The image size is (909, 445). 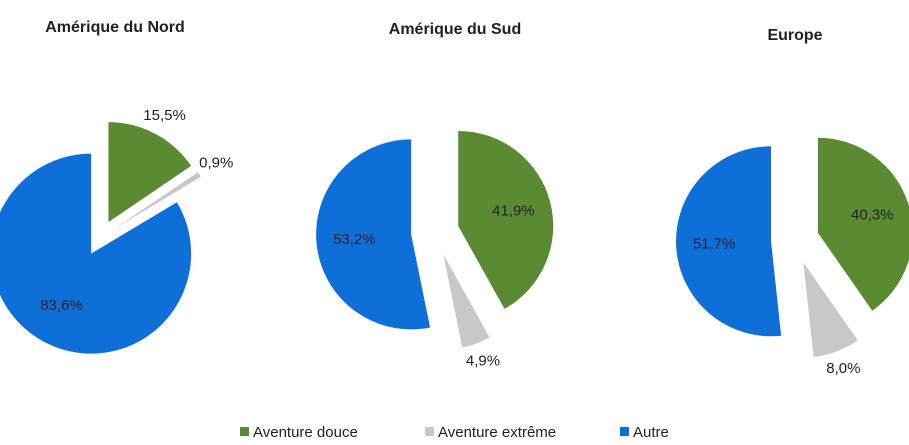 What do you see at coordinates (164, 115) in the screenshot?
I see `data-label: 15,5%` at bounding box center [164, 115].